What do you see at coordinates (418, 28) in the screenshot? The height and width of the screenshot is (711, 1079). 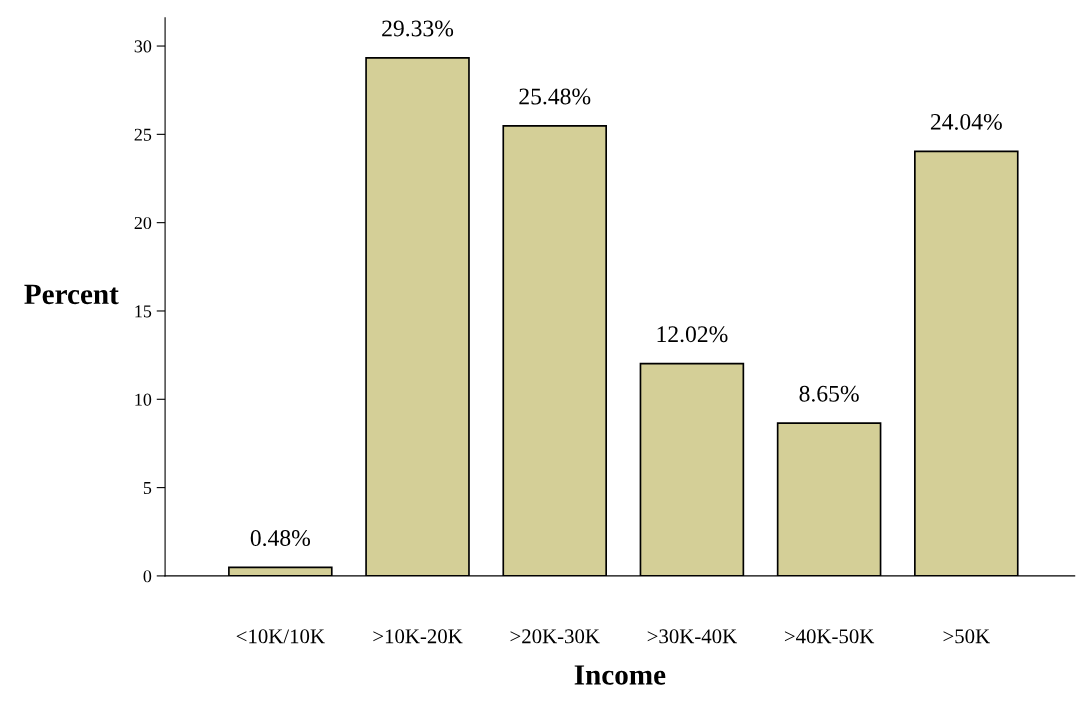 I see `data-label: 29.33%` at bounding box center [418, 28].